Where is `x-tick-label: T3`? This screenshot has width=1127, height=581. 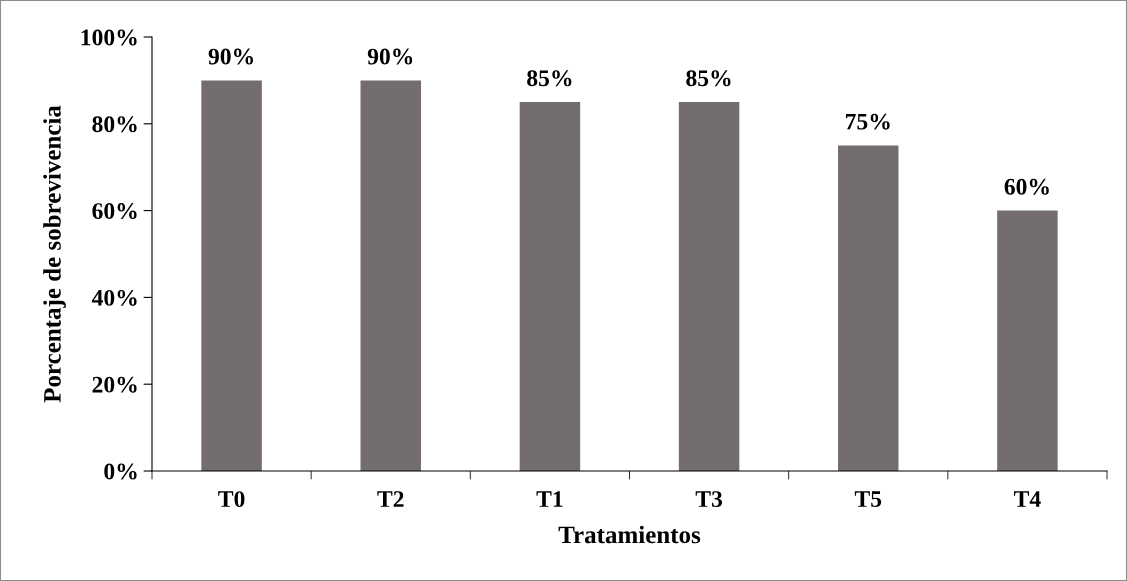
x-tick-label: T3 is located at coordinates (709, 499).